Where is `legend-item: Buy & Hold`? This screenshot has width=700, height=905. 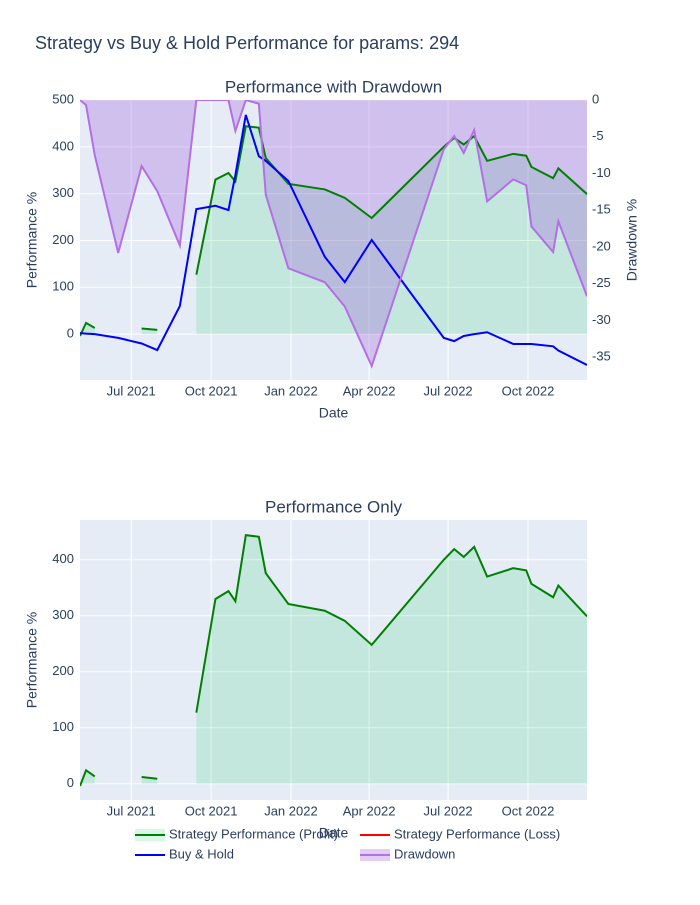
legend-item: Buy & Hold is located at coordinates (184, 853).